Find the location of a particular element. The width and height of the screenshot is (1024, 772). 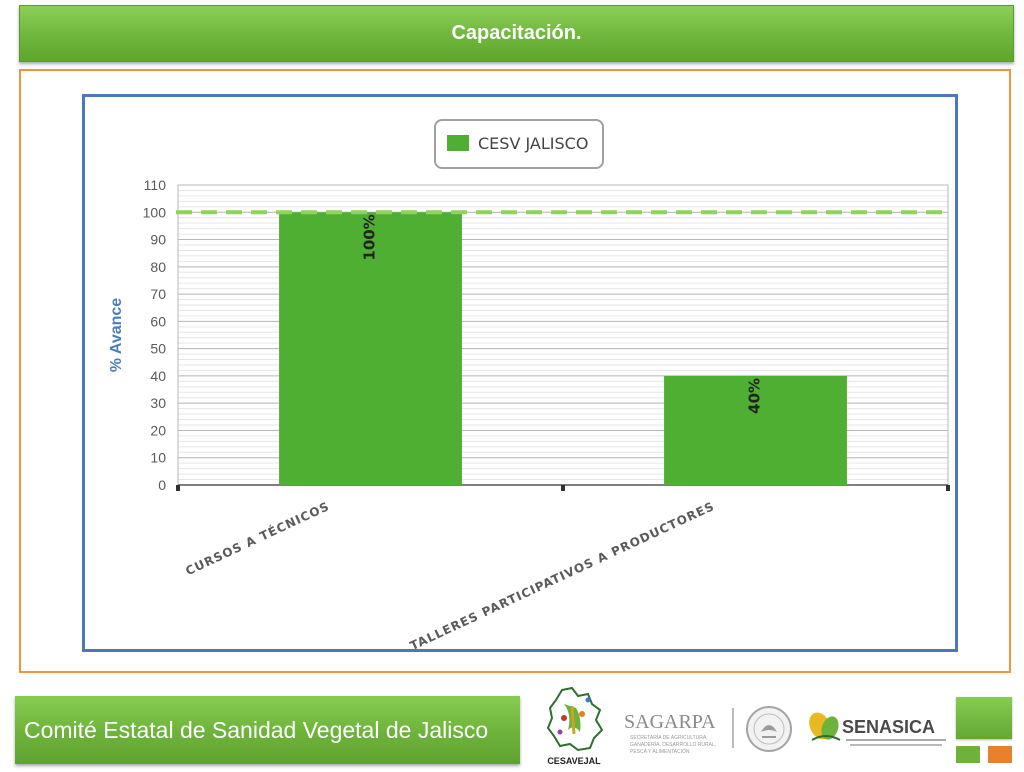

y-tick-label: 60 is located at coordinates (158, 321).